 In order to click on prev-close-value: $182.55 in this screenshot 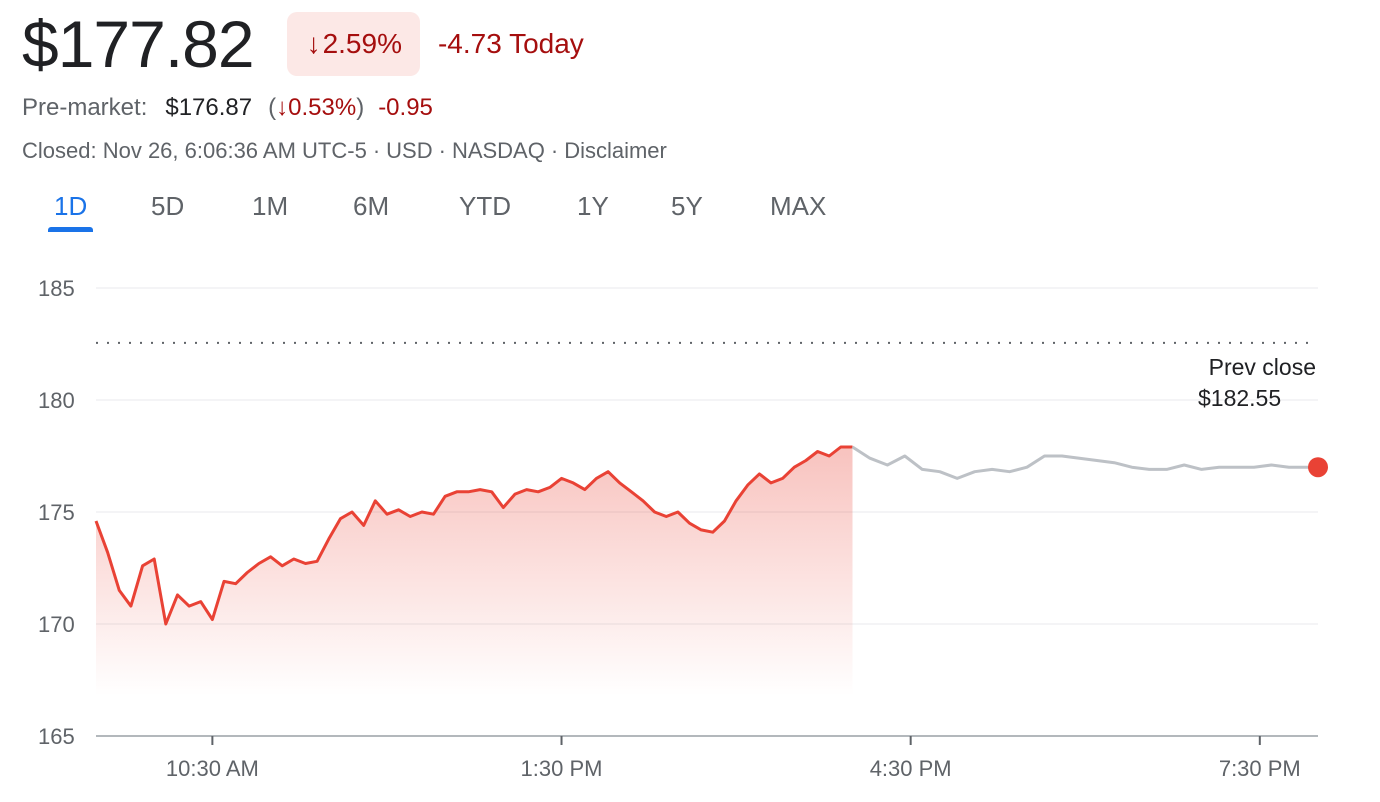, I will do `click(1239, 398)`.